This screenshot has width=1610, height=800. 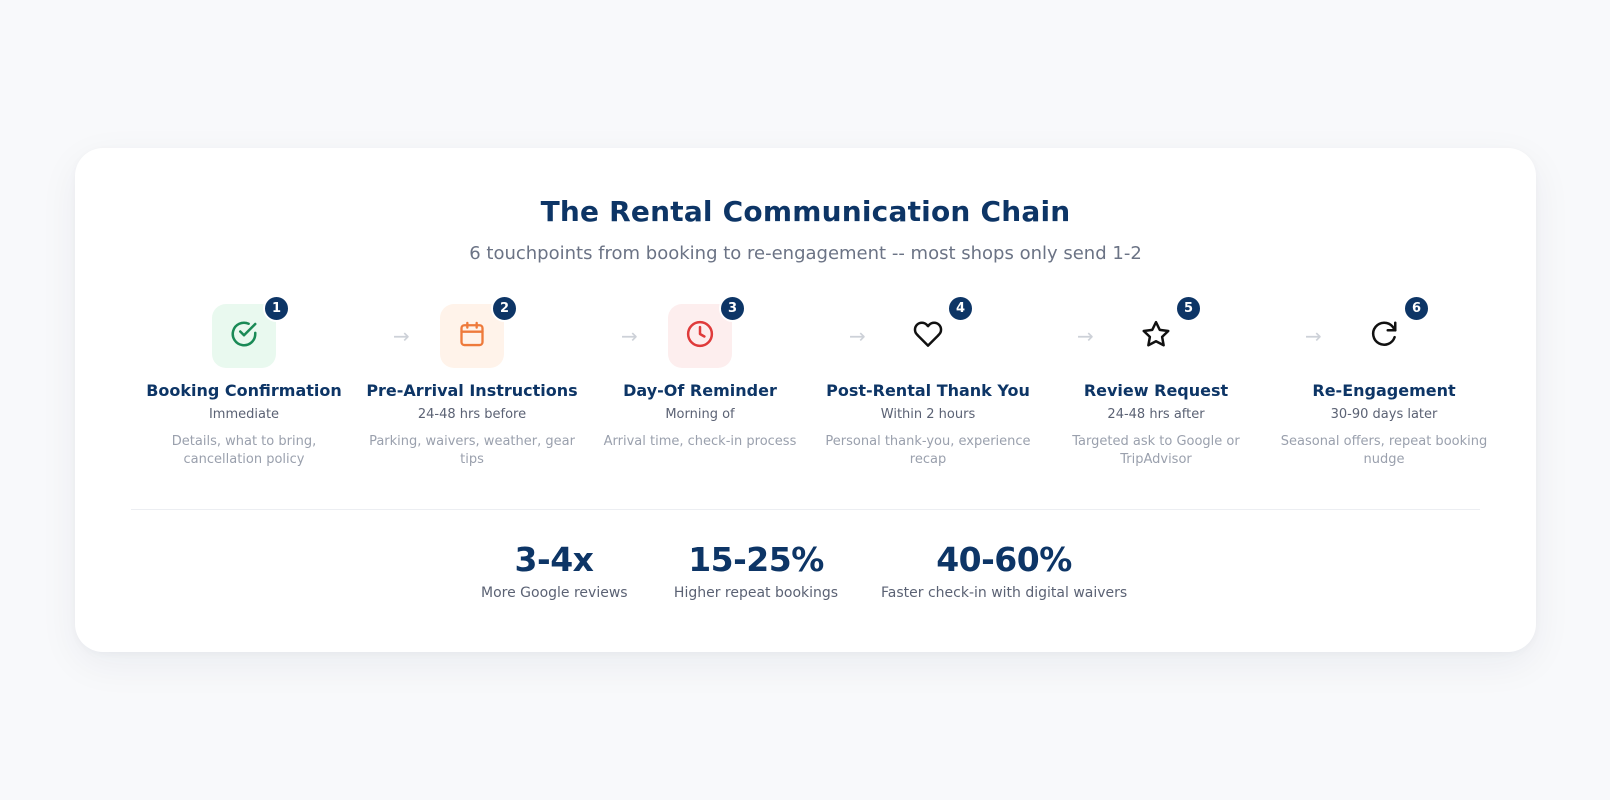 What do you see at coordinates (1384, 390) in the screenshot?
I see `step-title: Re-Engagement` at bounding box center [1384, 390].